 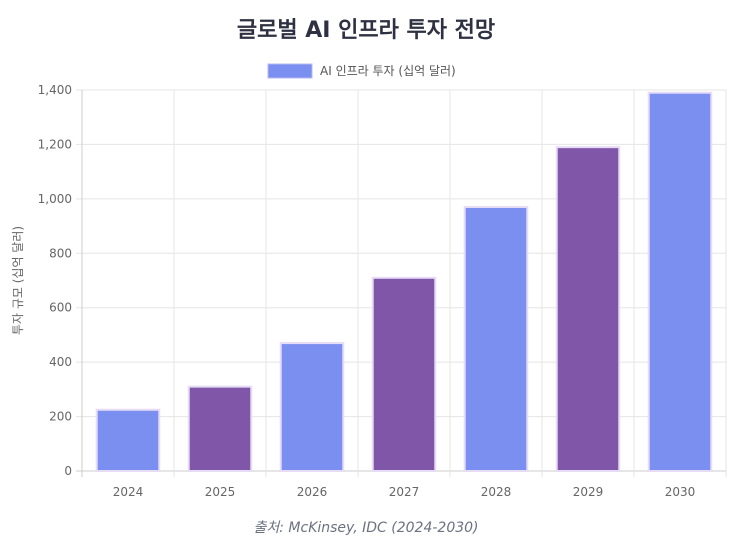 What do you see at coordinates (128, 440) in the screenshot?
I see `bar-2024` at bounding box center [128, 440].